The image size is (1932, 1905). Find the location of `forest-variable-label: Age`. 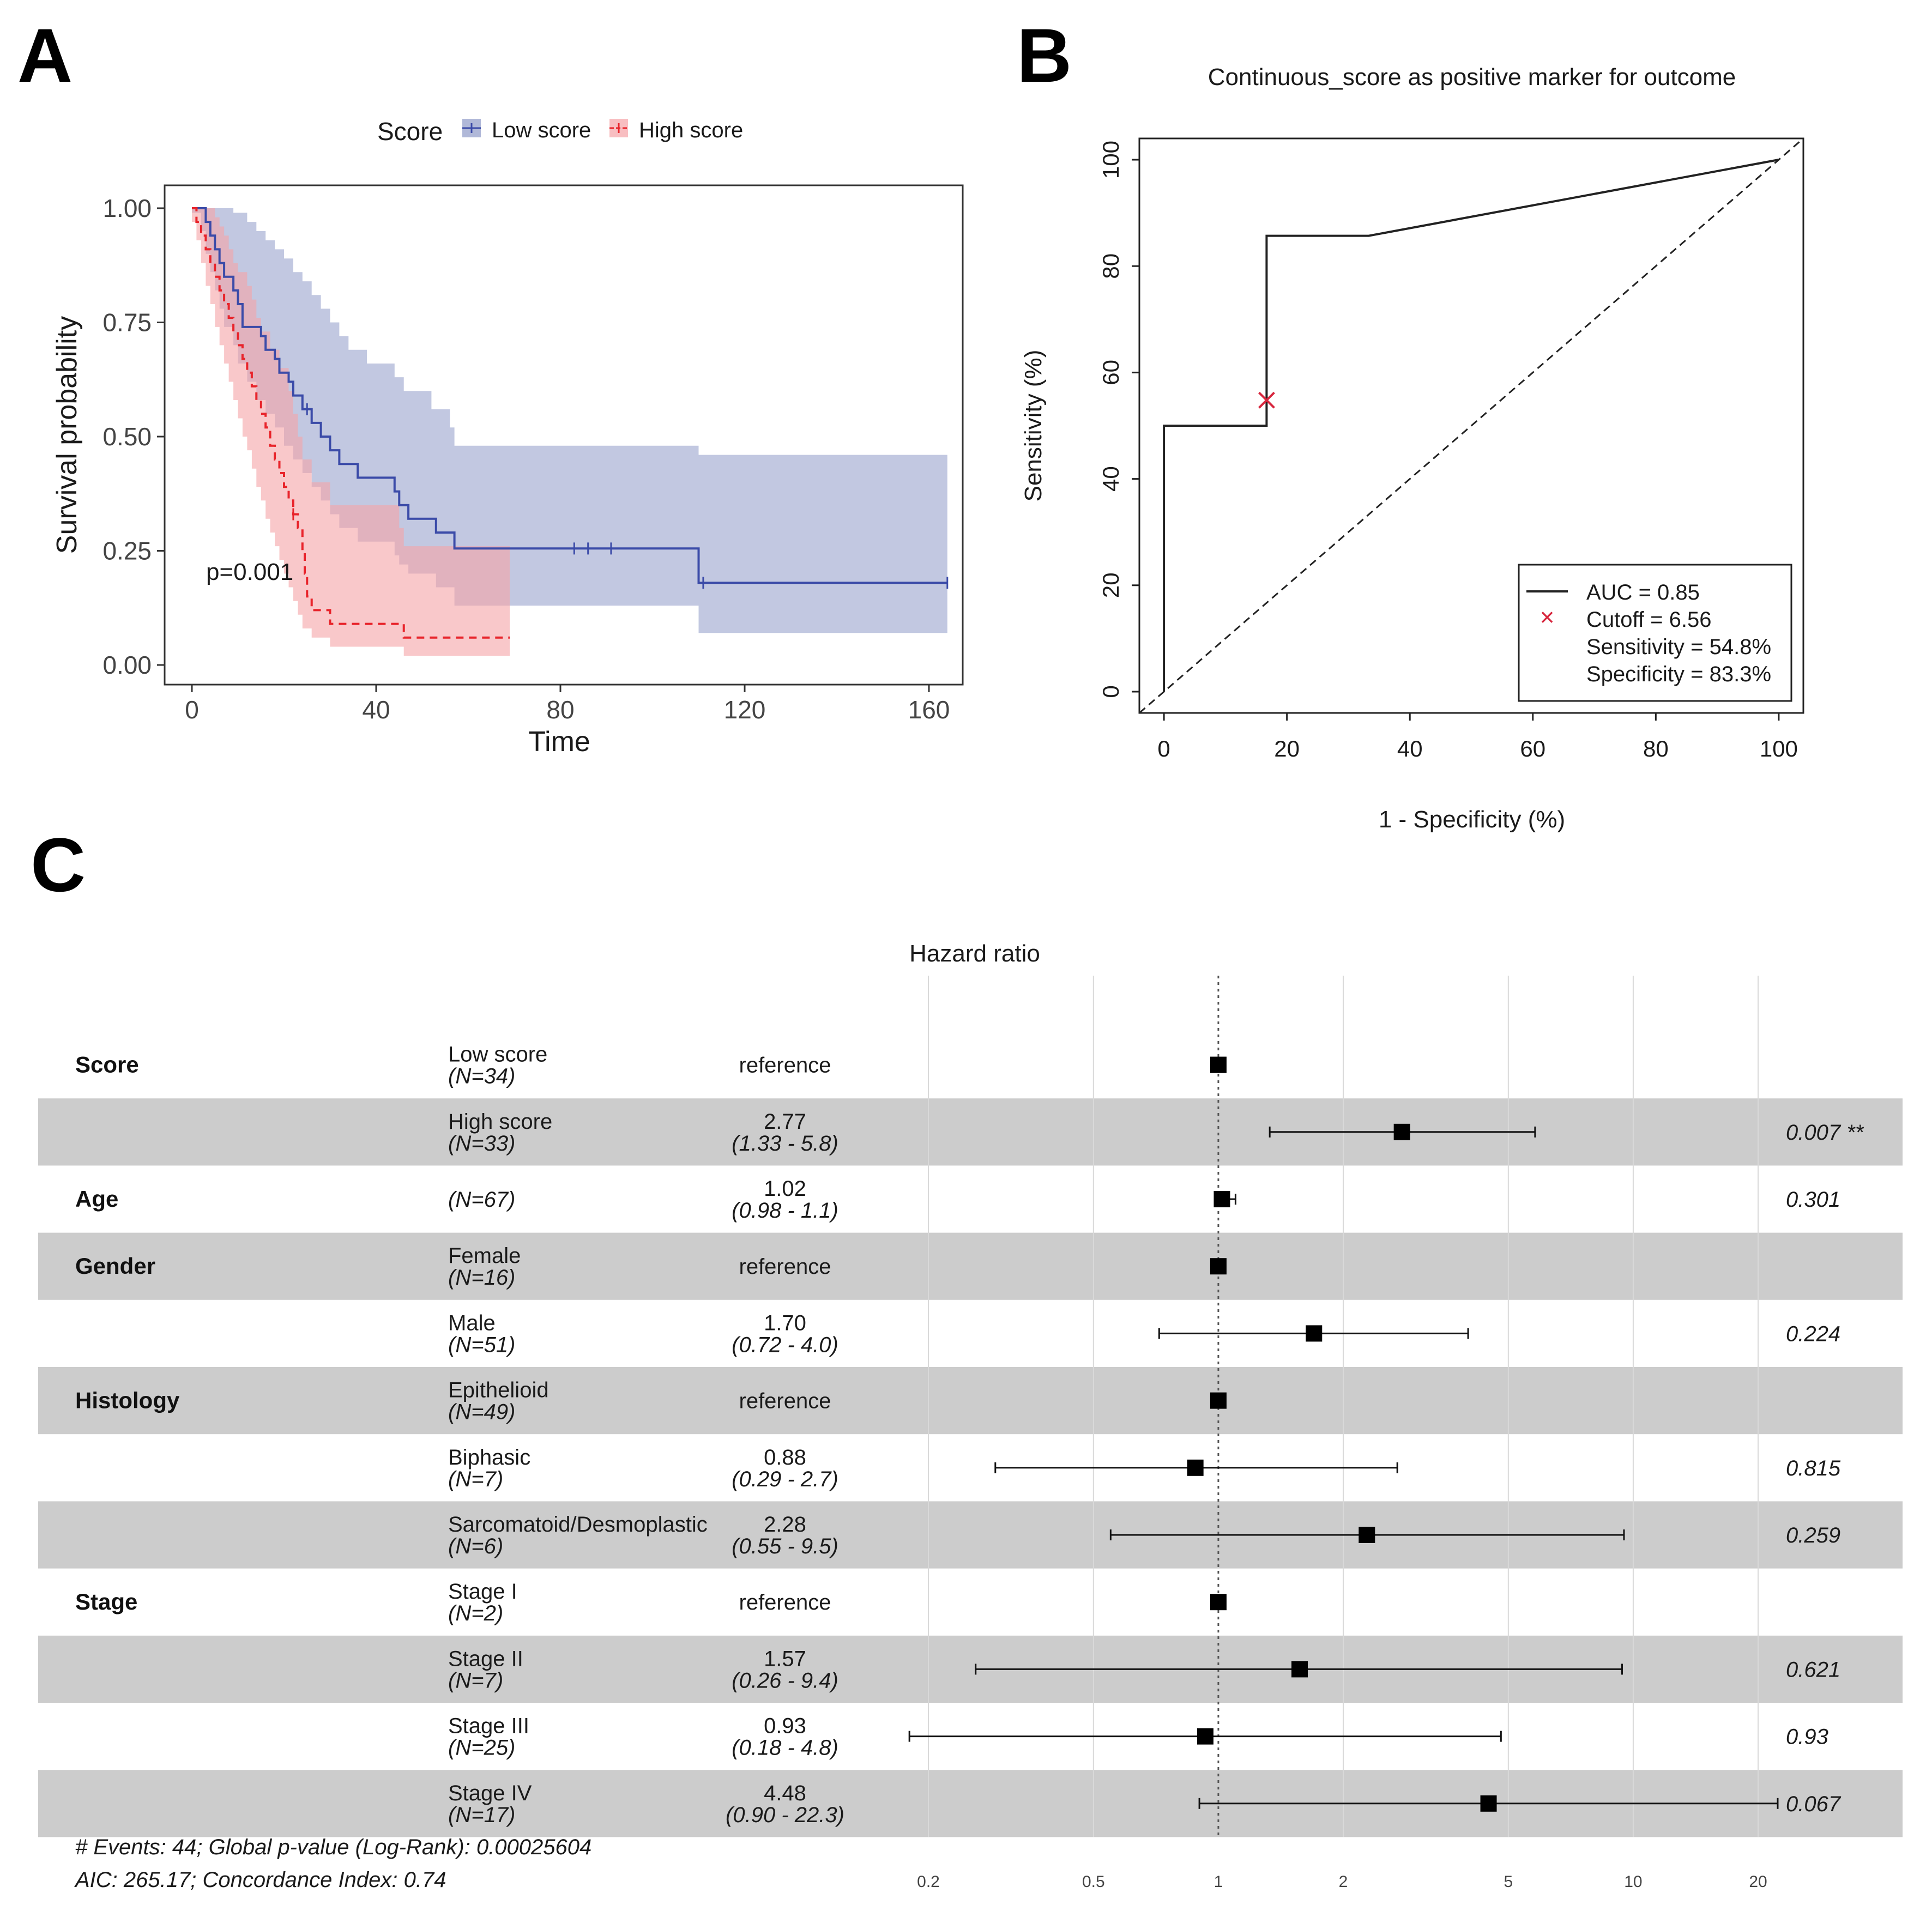

forest-variable-label: Age is located at coordinates (96, 1199).